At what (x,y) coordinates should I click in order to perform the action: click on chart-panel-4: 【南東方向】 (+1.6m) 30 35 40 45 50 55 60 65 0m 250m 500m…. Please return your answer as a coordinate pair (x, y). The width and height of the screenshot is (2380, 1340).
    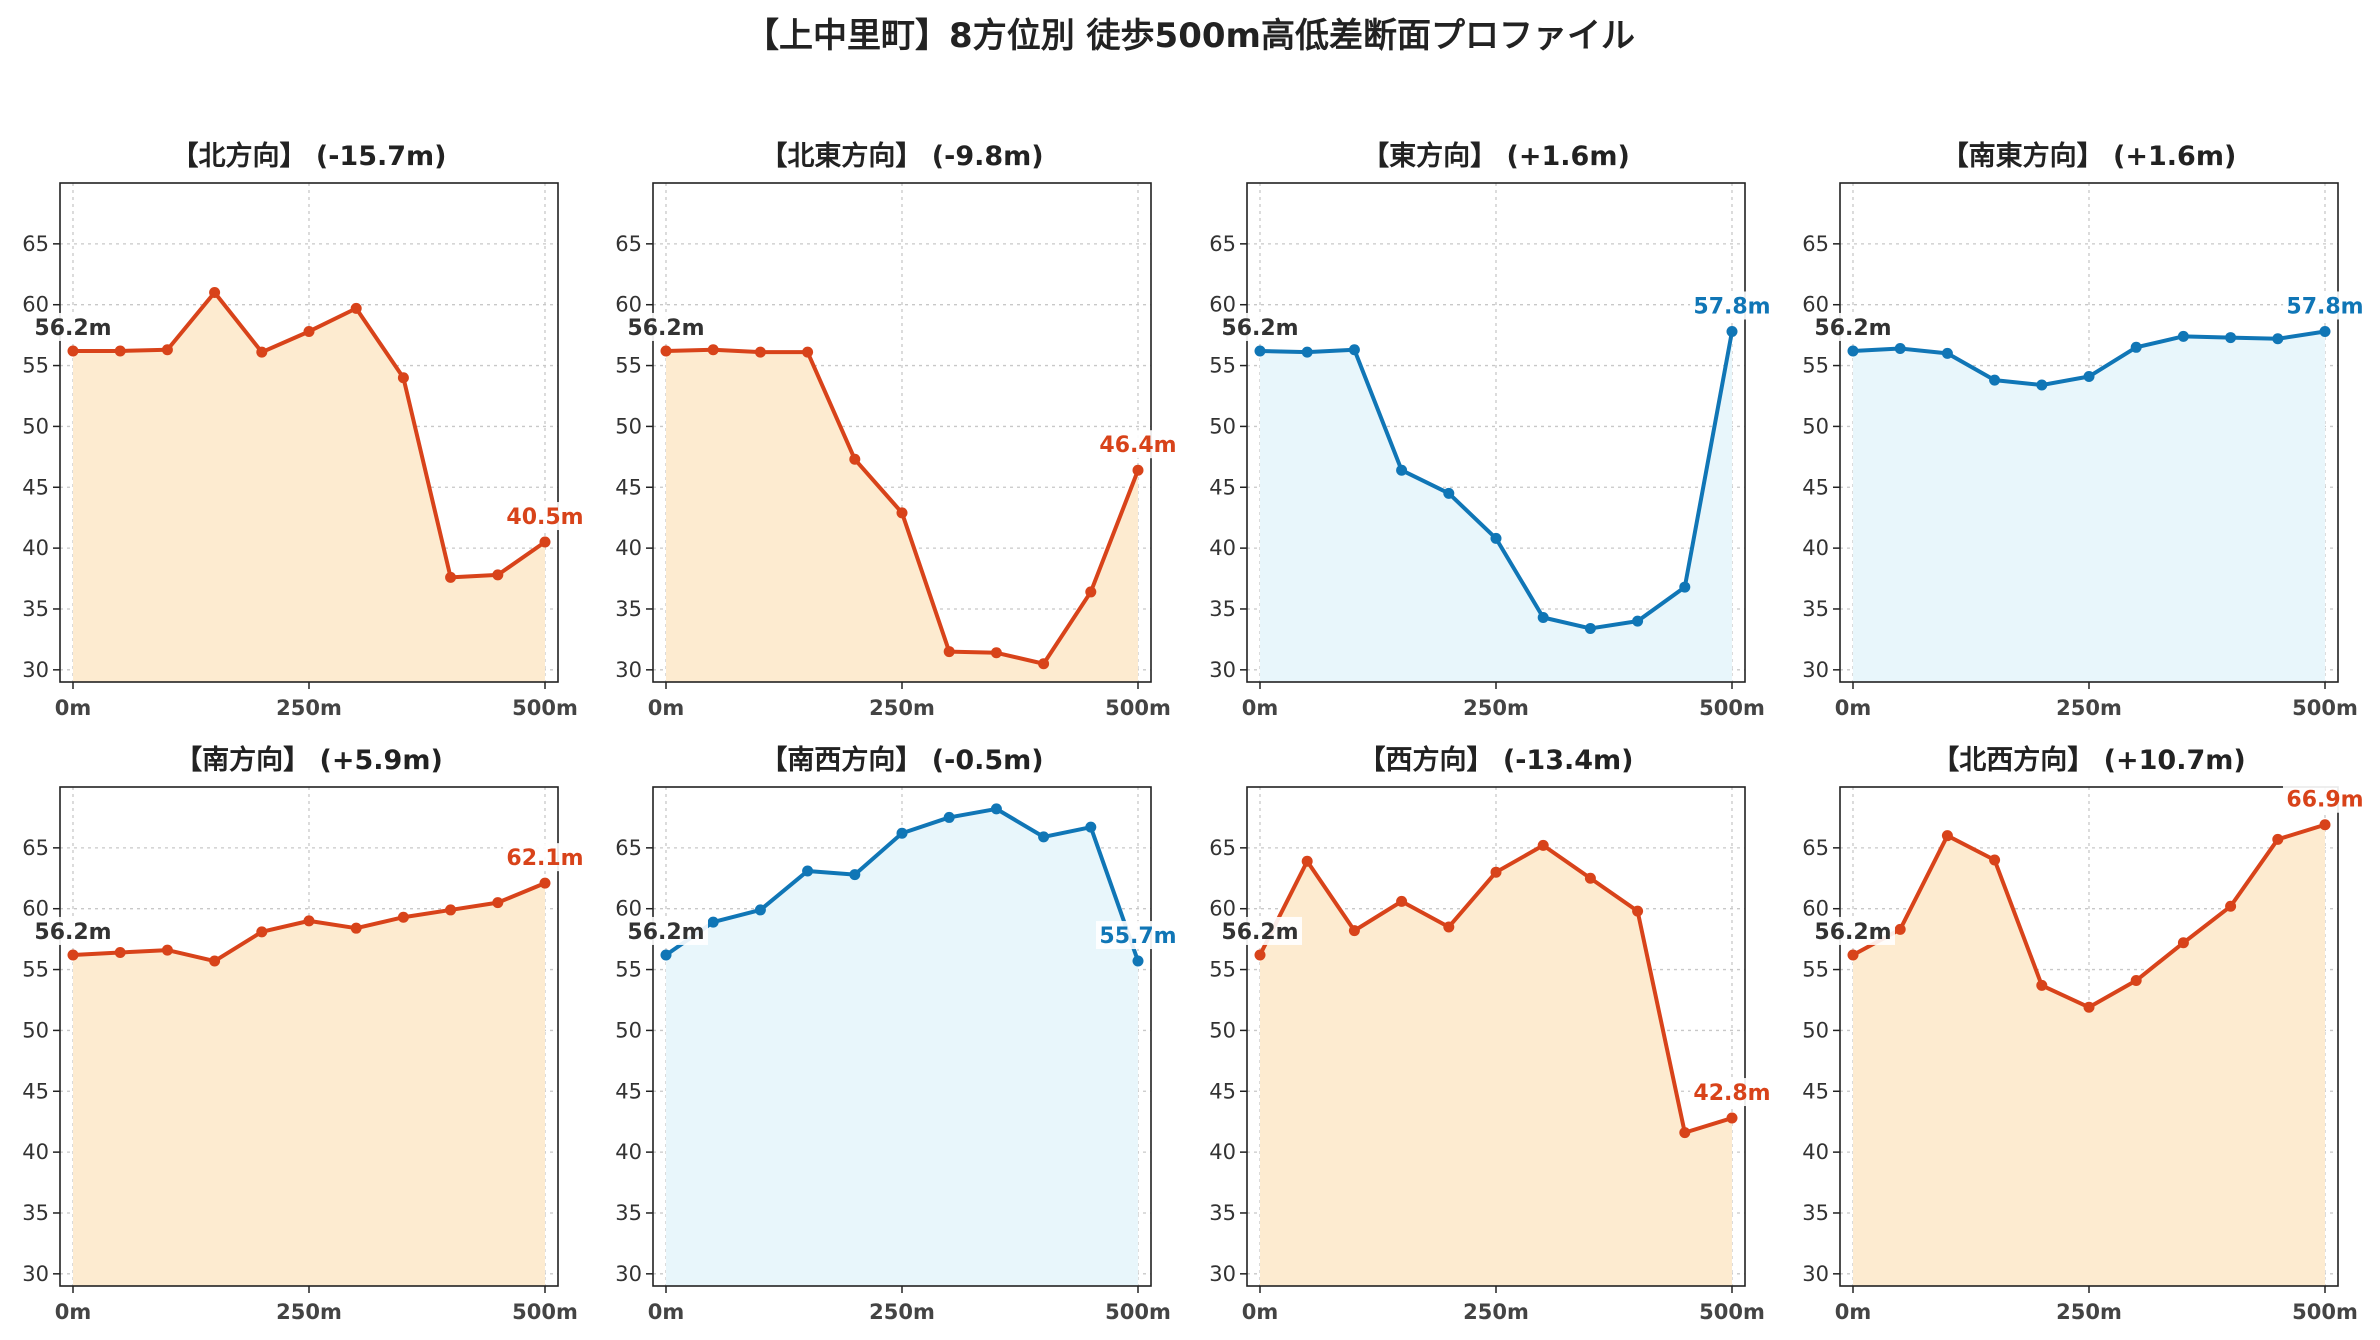
    Looking at the image, I should click on (2084, 430).